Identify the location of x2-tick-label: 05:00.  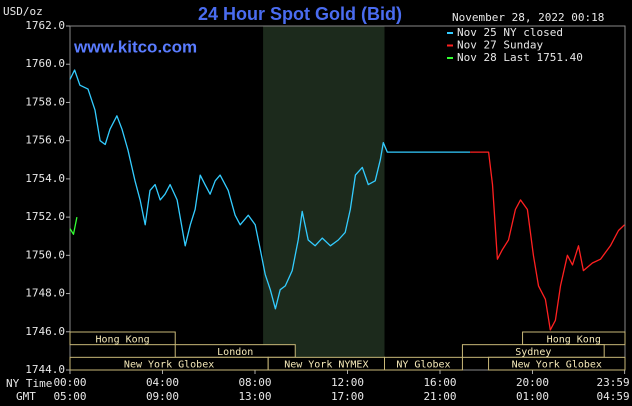
(69, 396).